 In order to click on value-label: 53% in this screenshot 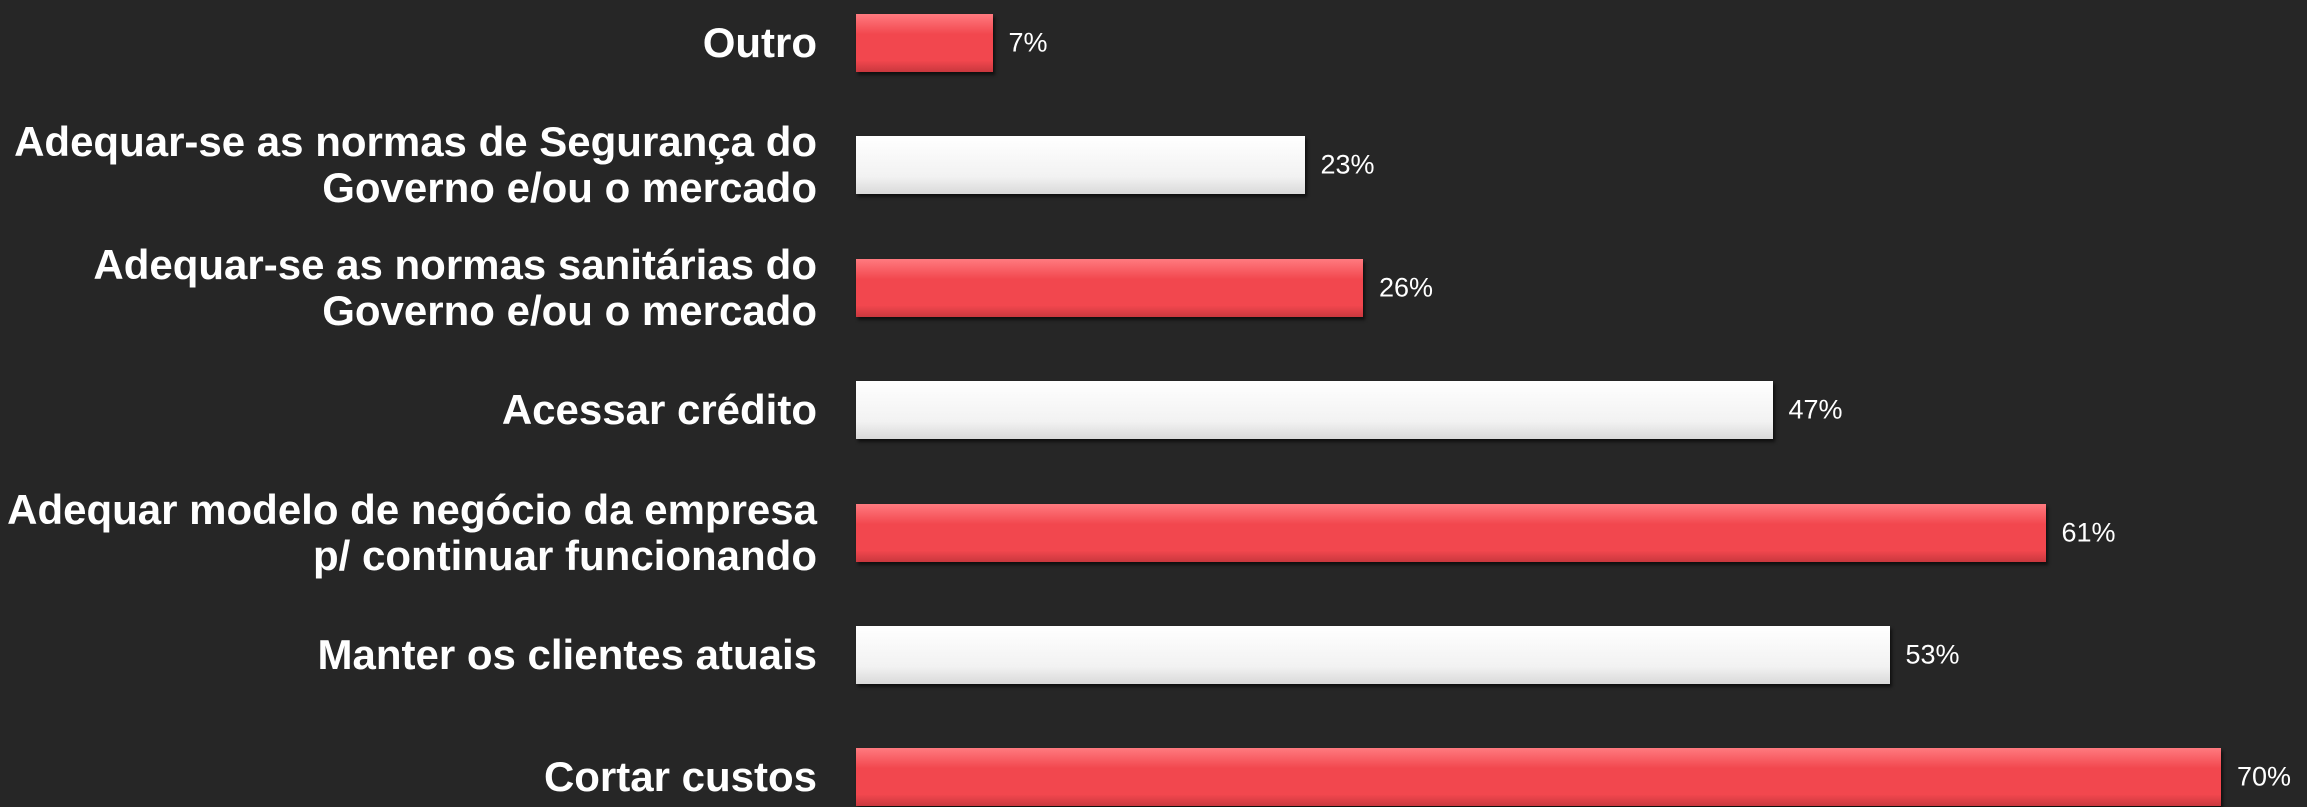, I will do `click(1932, 654)`.